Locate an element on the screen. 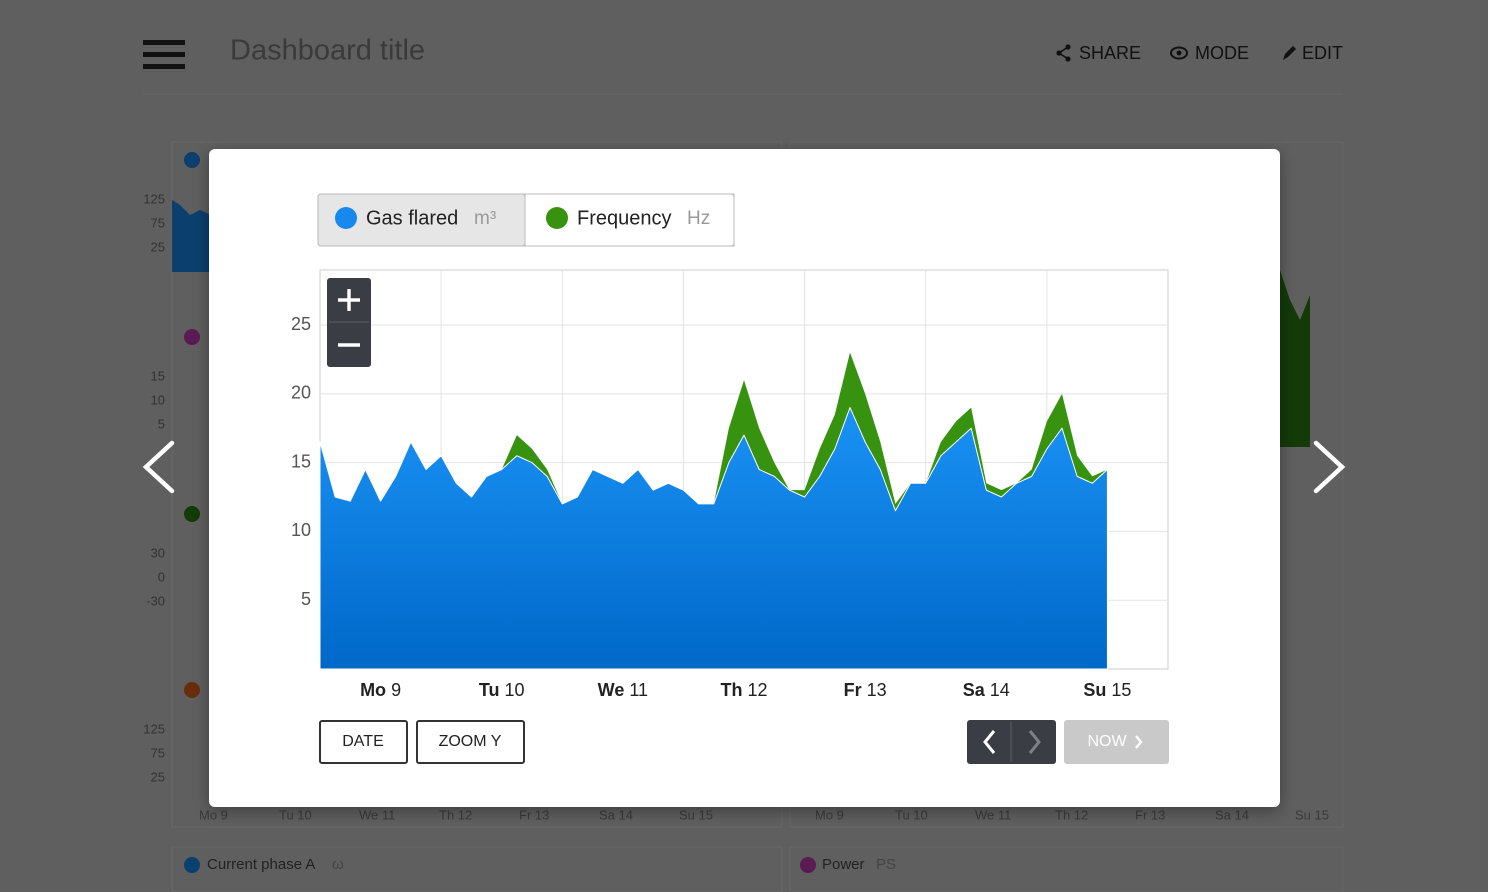  x-tick-date: 13 is located at coordinates (877, 690).